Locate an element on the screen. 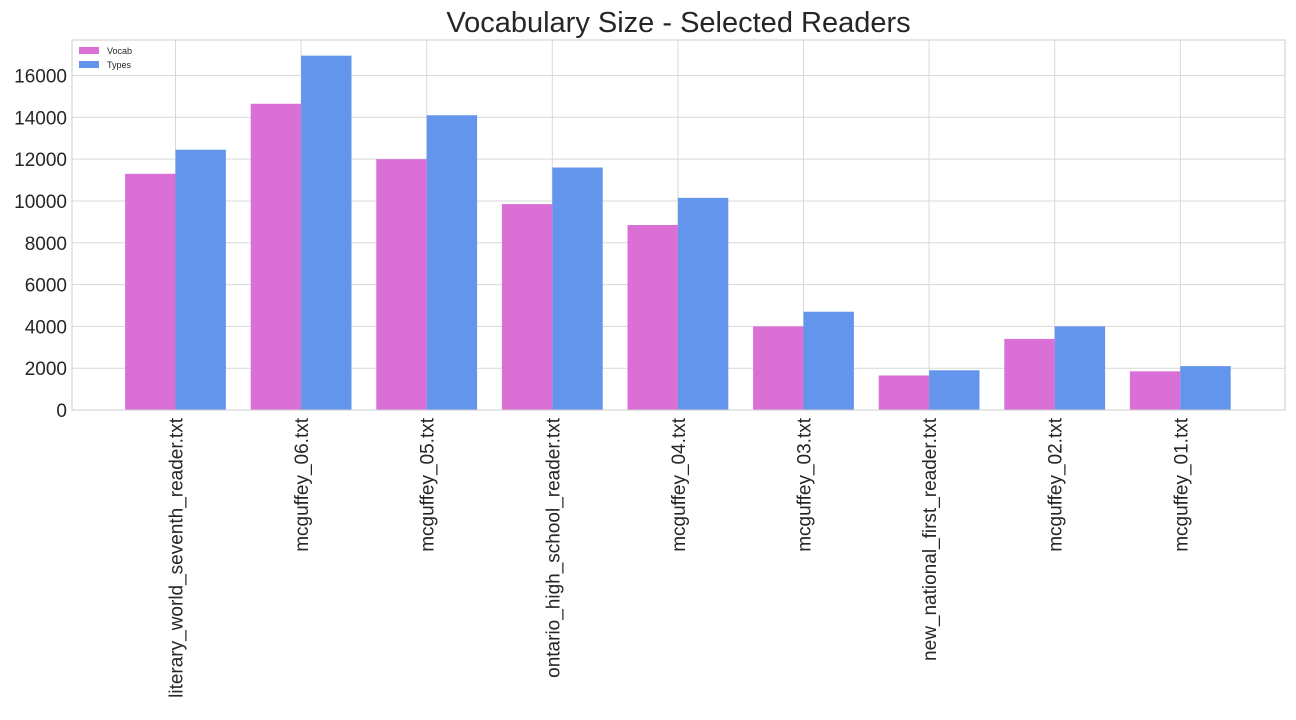  y-tick-label: 6000 is located at coordinates (46, 286).